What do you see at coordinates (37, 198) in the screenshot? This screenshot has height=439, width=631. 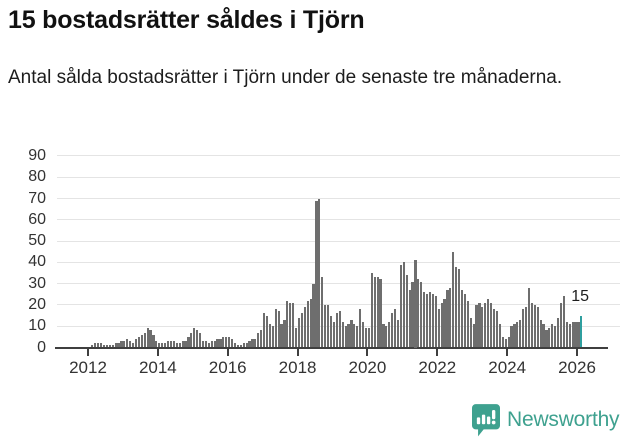 I see `y-axis-tick-label: 70` at bounding box center [37, 198].